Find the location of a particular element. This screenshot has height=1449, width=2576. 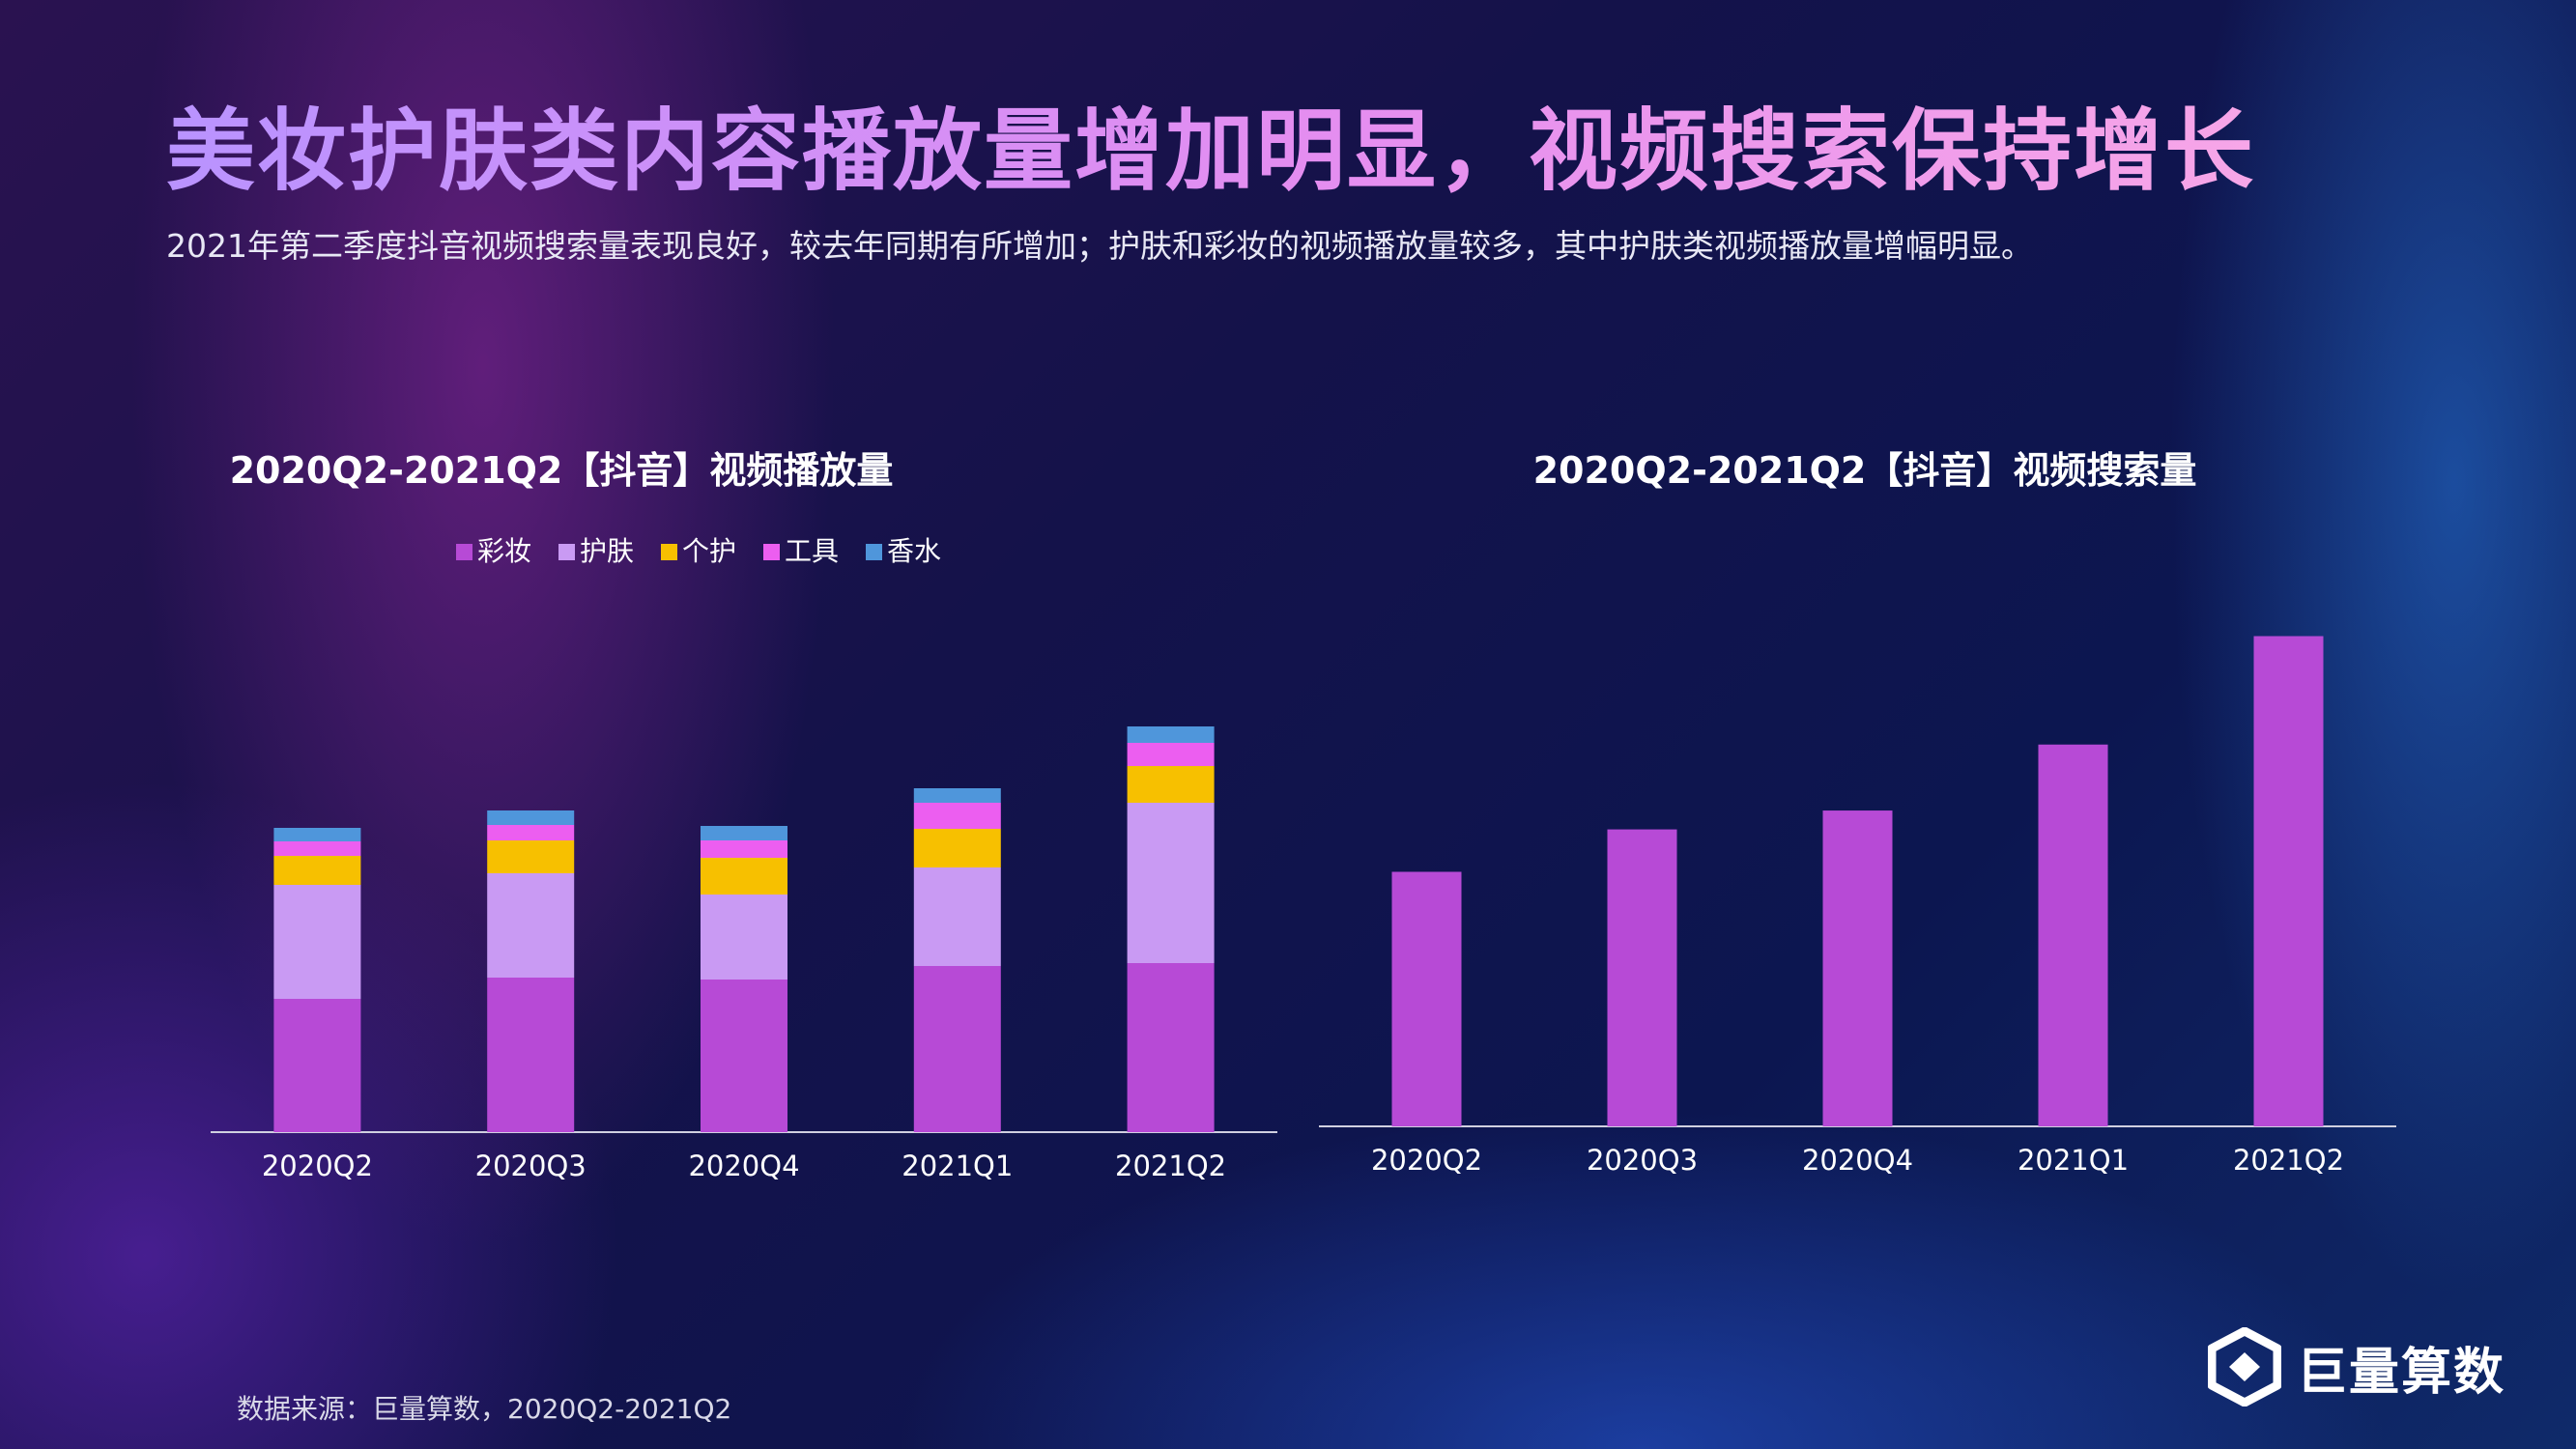

legend-item: 香水 is located at coordinates (904, 551).